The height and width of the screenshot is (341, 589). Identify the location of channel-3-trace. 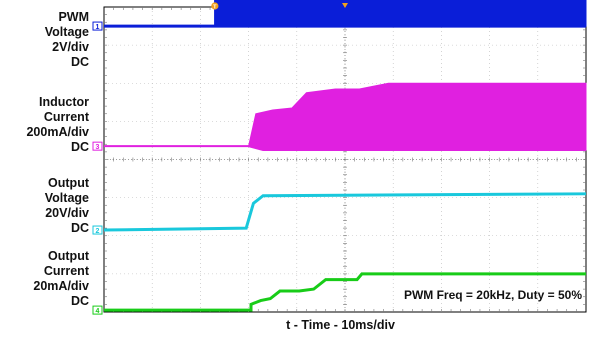
(345, 148).